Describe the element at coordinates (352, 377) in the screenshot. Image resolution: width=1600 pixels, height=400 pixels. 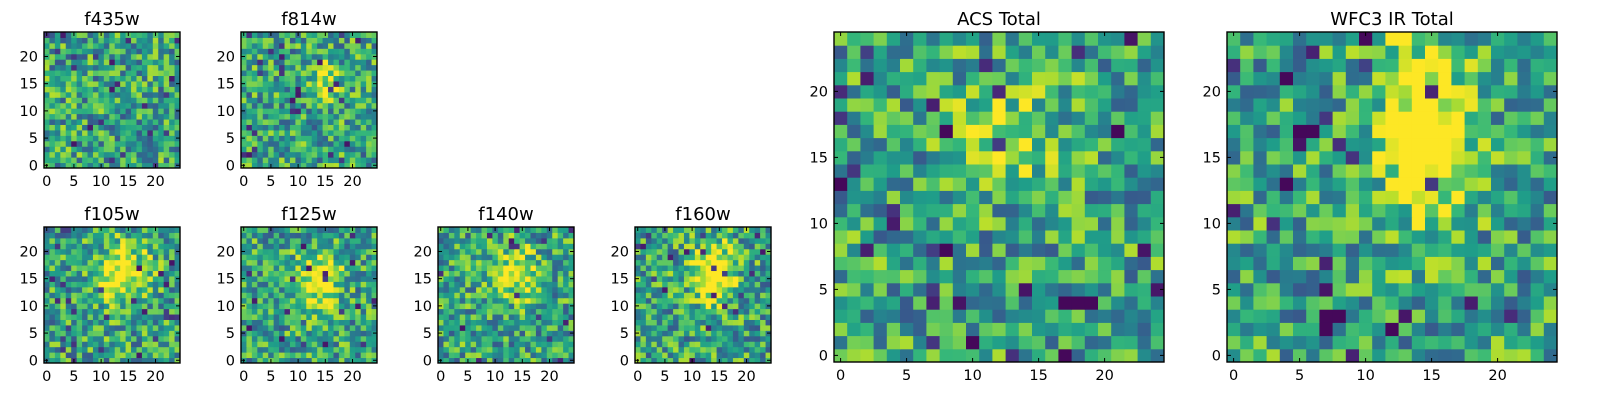
I see `x-tick-label: 20` at that location.